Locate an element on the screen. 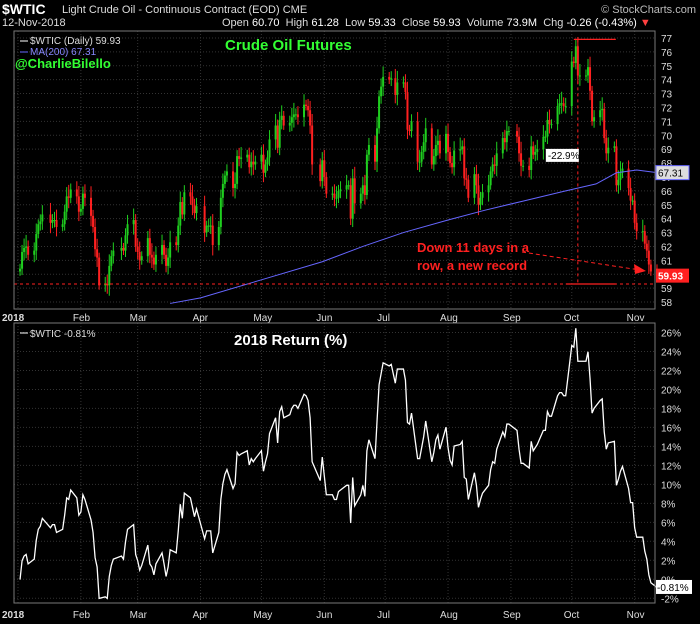 The image size is (700, 624). price-x-tick-label: Mar is located at coordinates (139, 318).